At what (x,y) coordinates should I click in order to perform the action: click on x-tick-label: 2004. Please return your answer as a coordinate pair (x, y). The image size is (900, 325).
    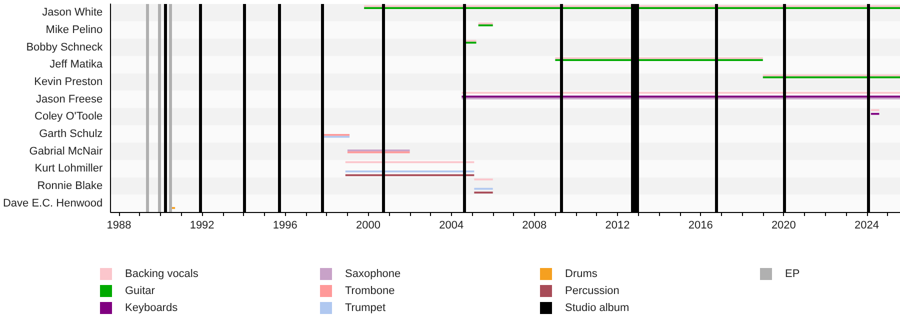
    Looking at the image, I should click on (451, 226).